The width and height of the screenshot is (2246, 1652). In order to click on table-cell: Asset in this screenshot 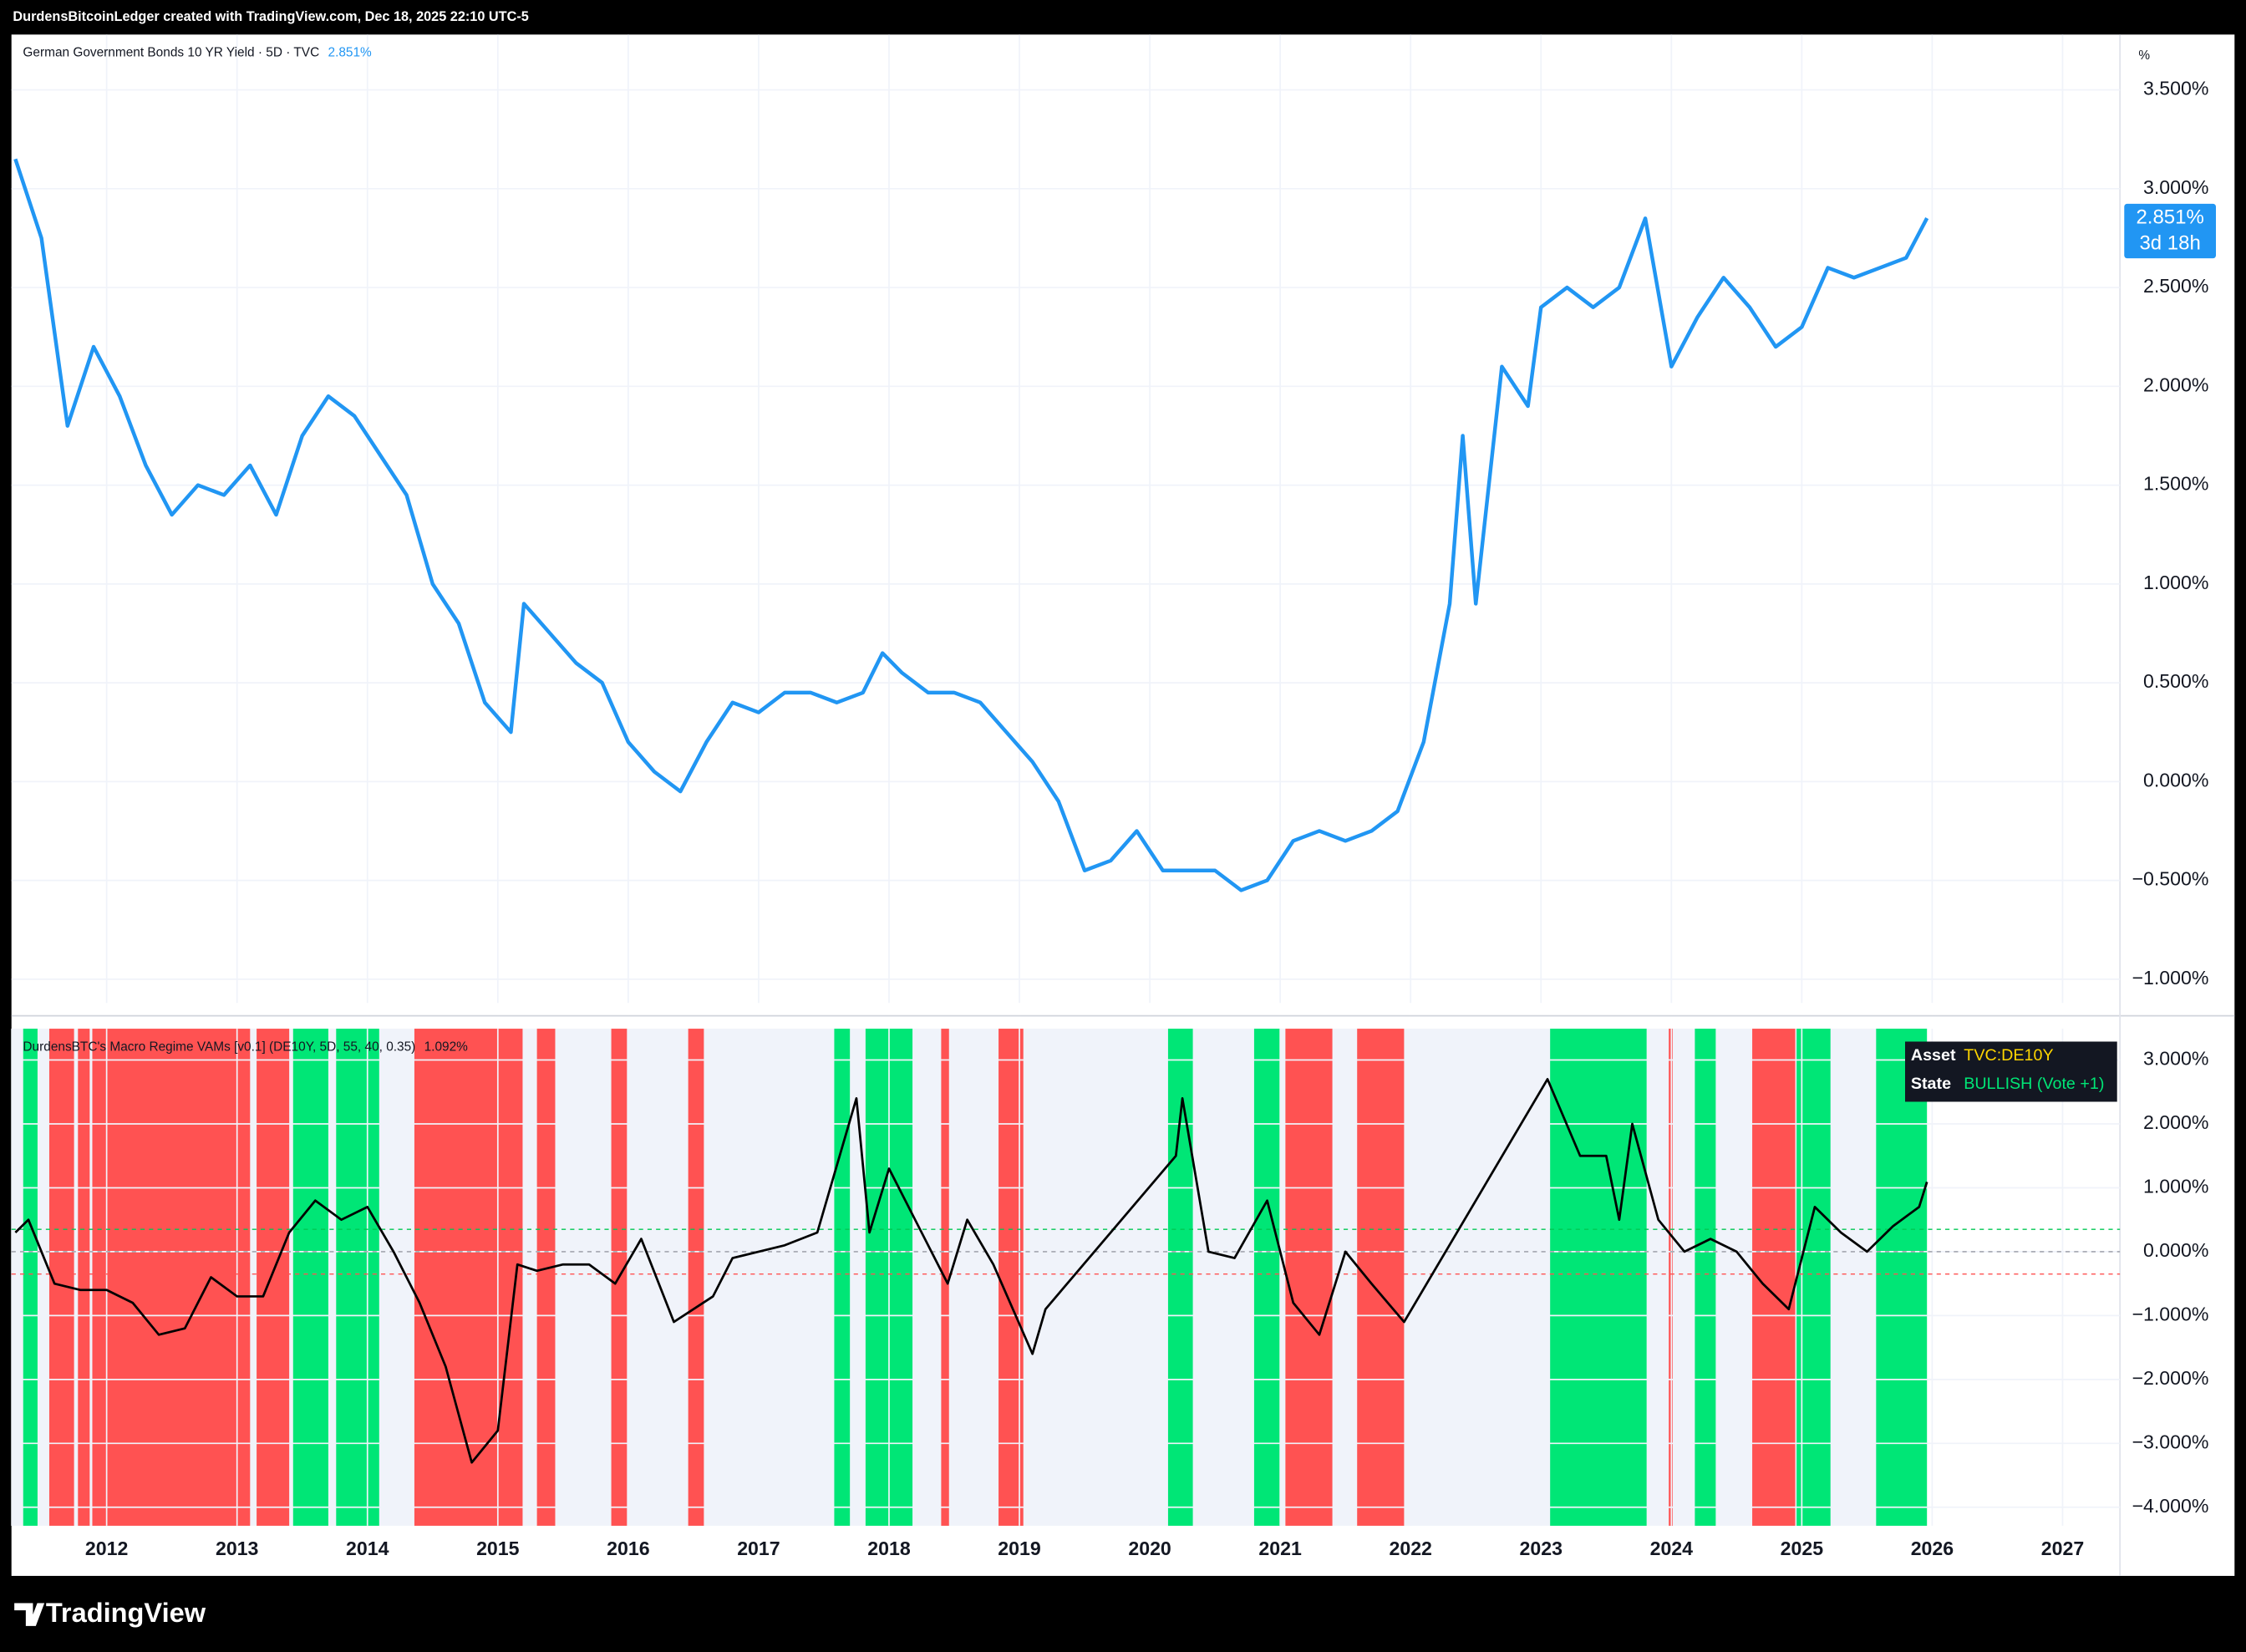, I will do `click(1934, 1056)`.